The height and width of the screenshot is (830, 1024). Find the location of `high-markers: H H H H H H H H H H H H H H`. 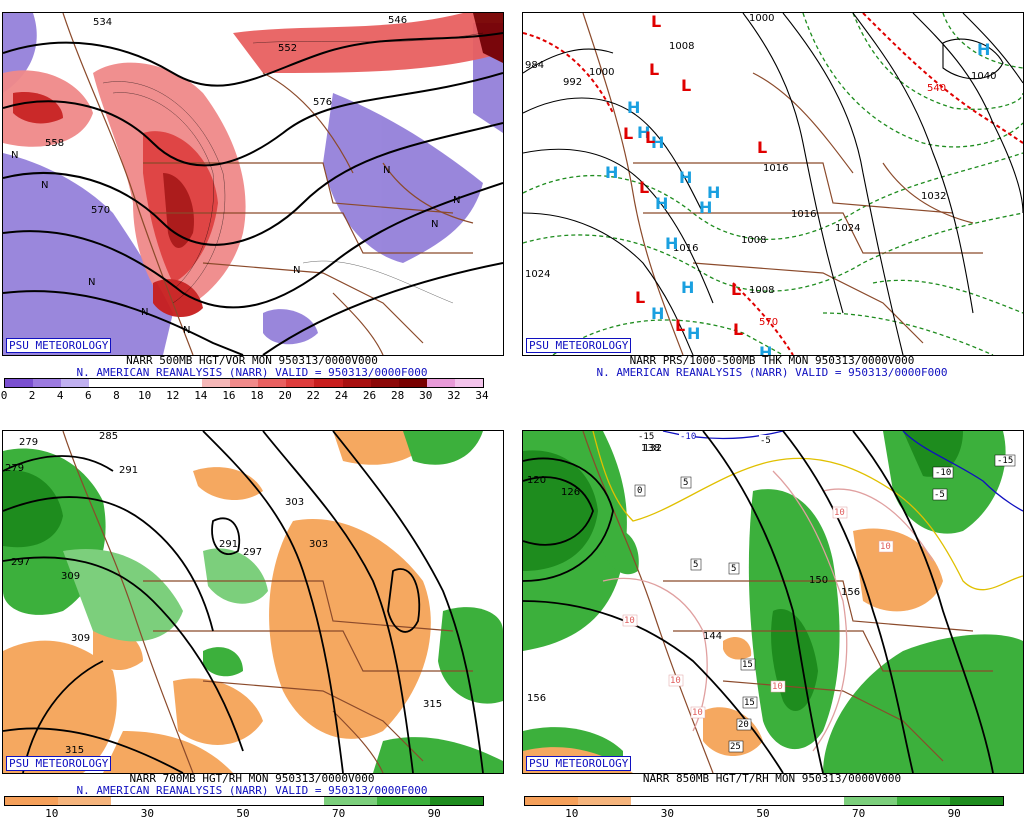

high-markers: H H H H H H H H H H H H H H is located at coordinates (797, 197).